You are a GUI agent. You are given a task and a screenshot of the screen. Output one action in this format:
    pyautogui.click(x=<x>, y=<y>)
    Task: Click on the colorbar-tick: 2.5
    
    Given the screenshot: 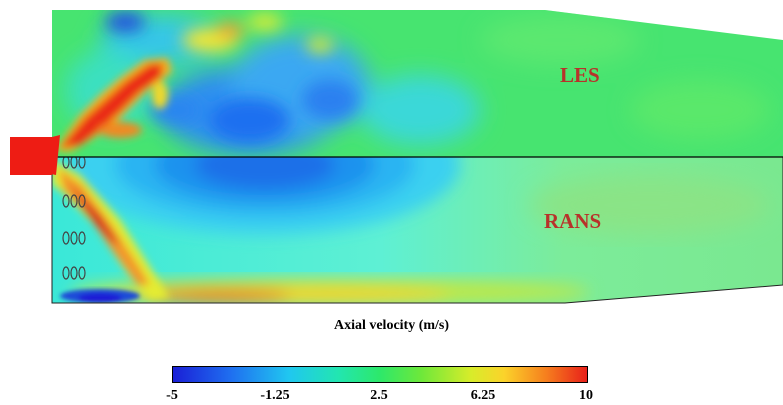 What is the action you would take?
    pyautogui.click(x=379, y=395)
    